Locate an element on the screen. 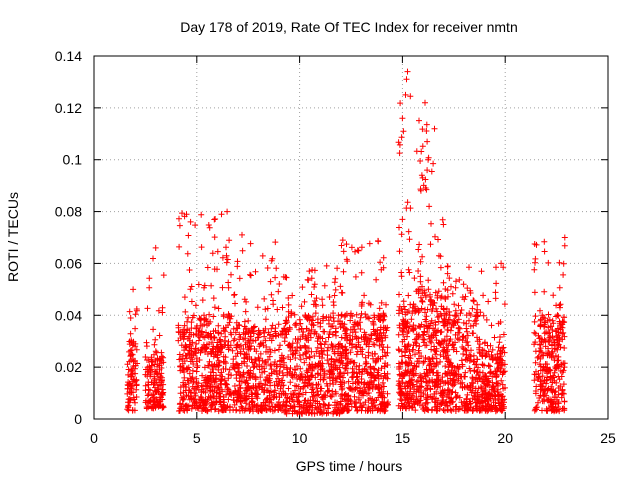 The height and width of the screenshot is (480, 640). y-axis-label: ROTI / TECUs is located at coordinates (13, 237).